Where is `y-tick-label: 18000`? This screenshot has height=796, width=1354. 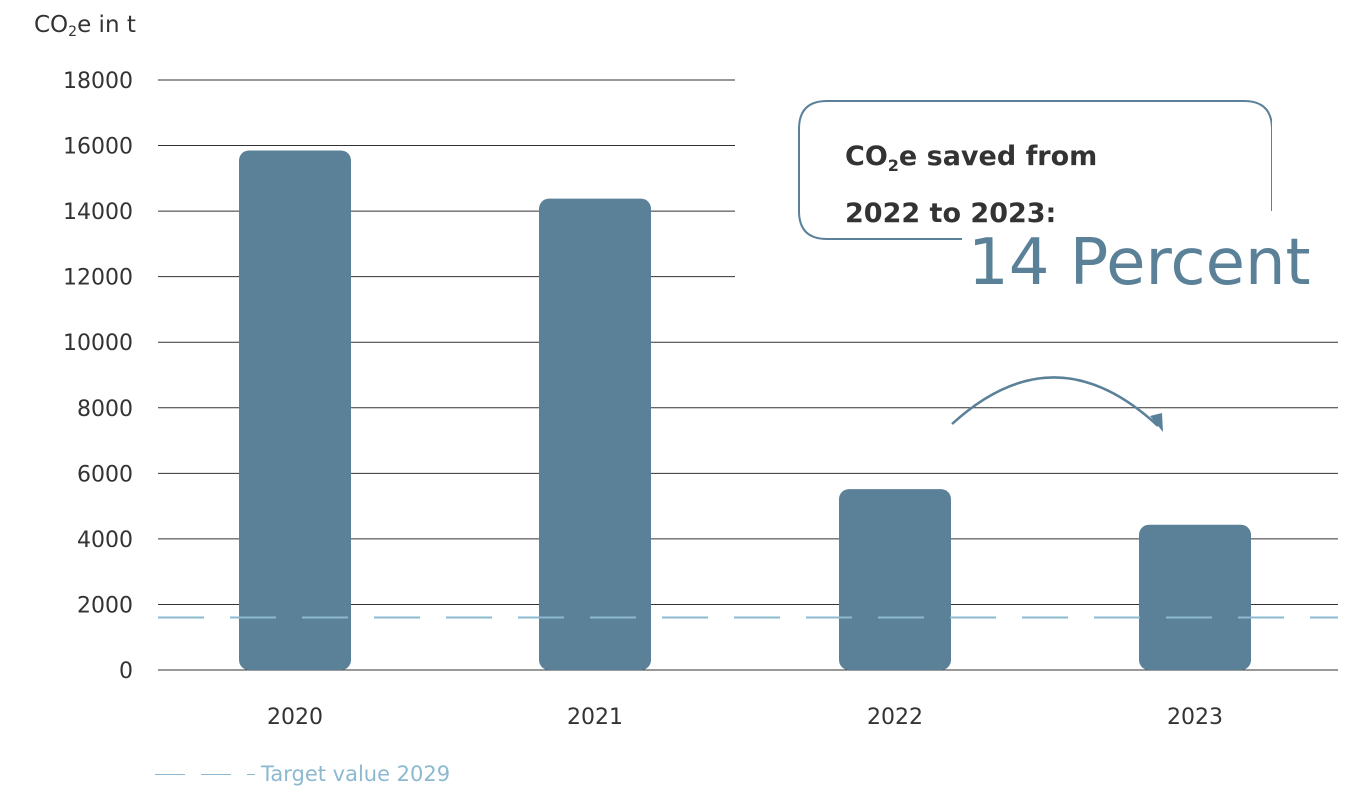 y-tick-label: 18000 is located at coordinates (98, 81).